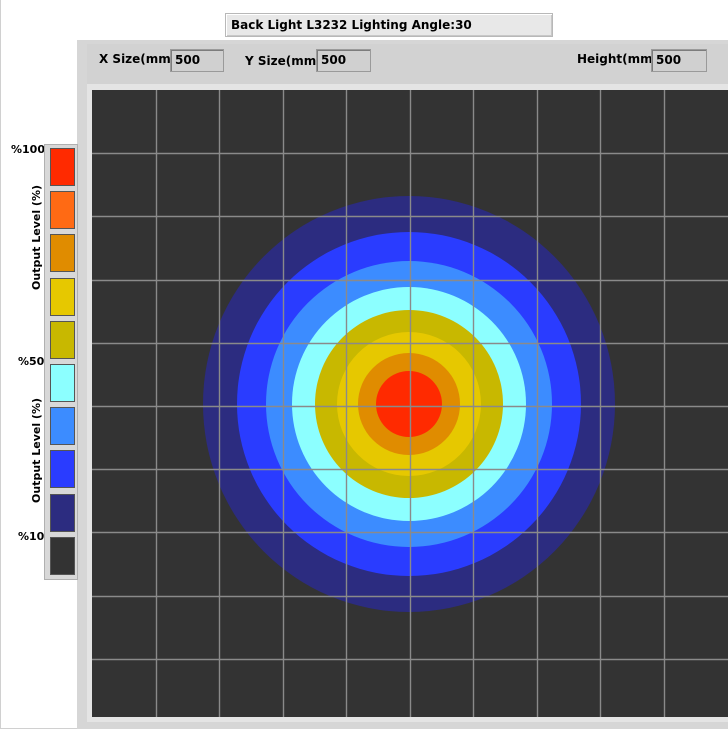 This screenshot has width=728, height=729. Describe the element at coordinates (36, 237) in the screenshot. I see `legend-axis-title-upper: Output Level (%)` at that location.